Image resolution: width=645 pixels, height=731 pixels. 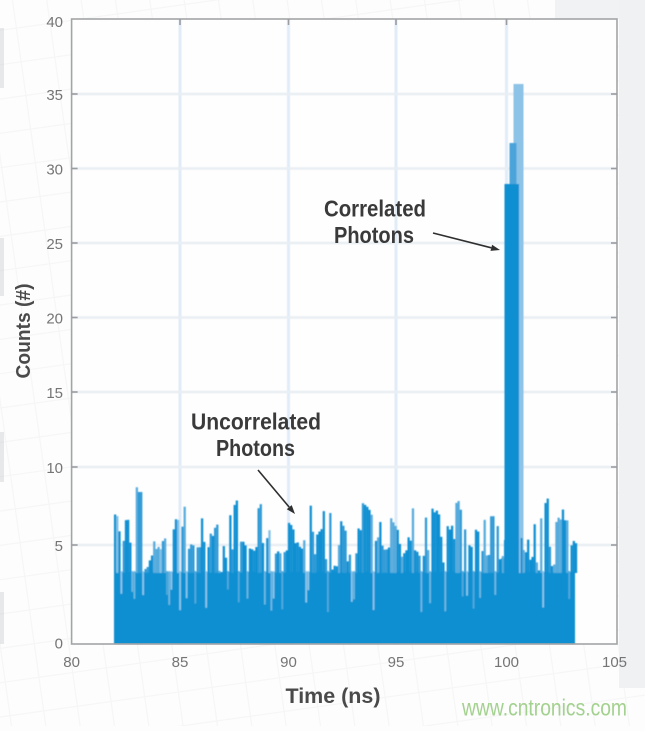 What do you see at coordinates (375, 209) in the screenshot?
I see `svg-text: Correlated` at bounding box center [375, 209].